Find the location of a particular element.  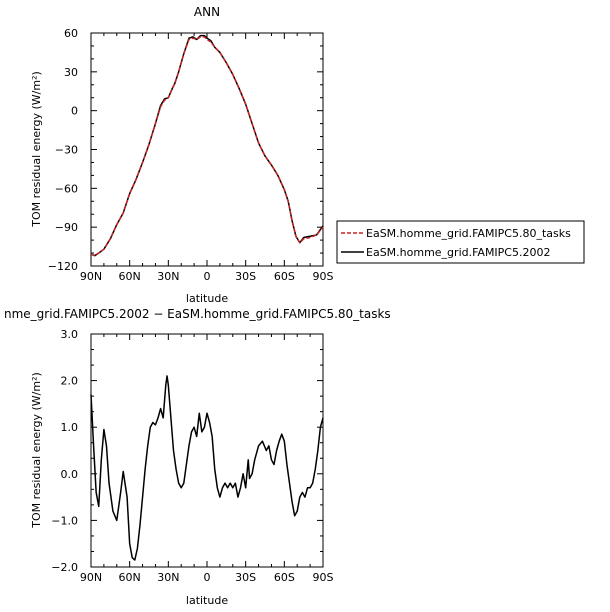

legend-label-2002: EaSM.homme_grid.FAMIPC5.2002 is located at coordinates (458, 252).